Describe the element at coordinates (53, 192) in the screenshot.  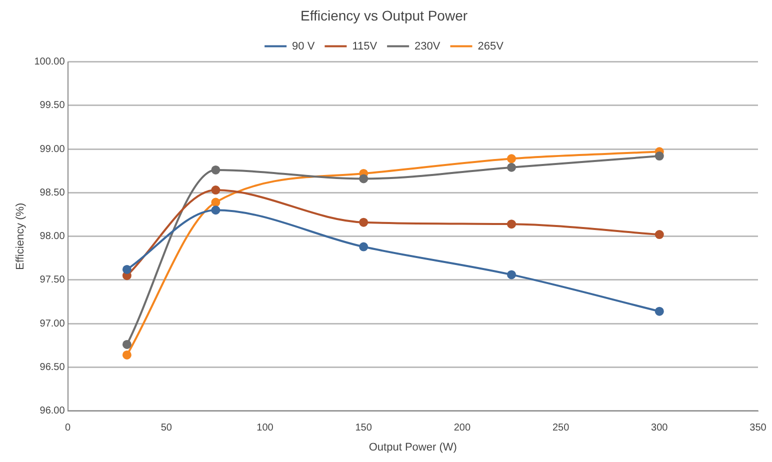
I see `y-tick-label: 98.50` at that location.